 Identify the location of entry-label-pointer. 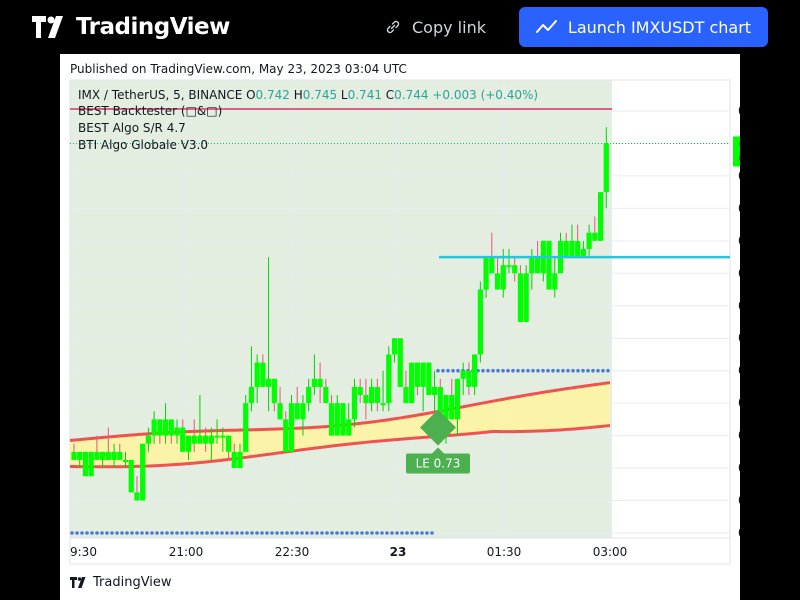
(438, 450).